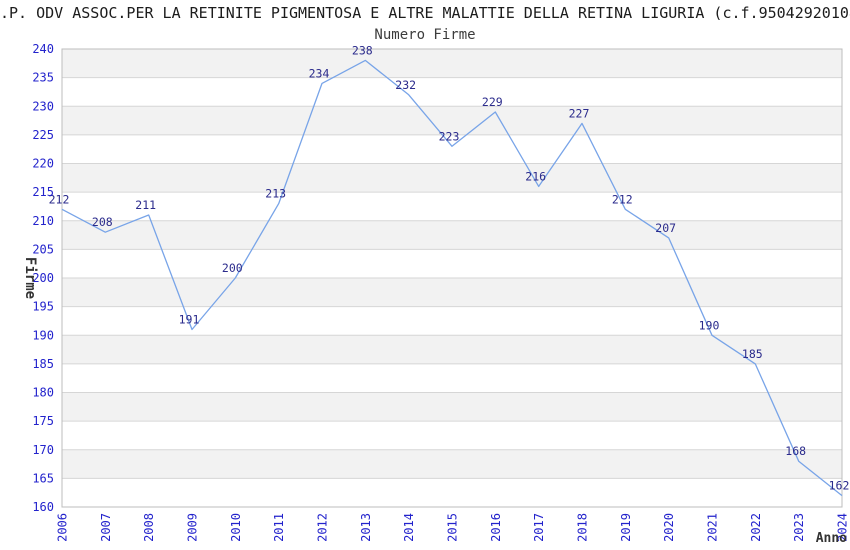 This screenshot has height=550, width=850. I want to click on data-point-label: 223, so click(449, 136).